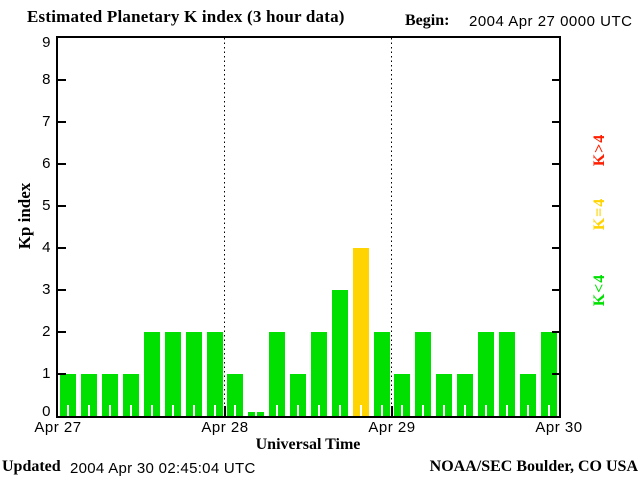 The width and height of the screenshot is (640, 480). Describe the element at coordinates (308, 444) in the screenshot. I see `x-axis-title: Universal Time` at that location.